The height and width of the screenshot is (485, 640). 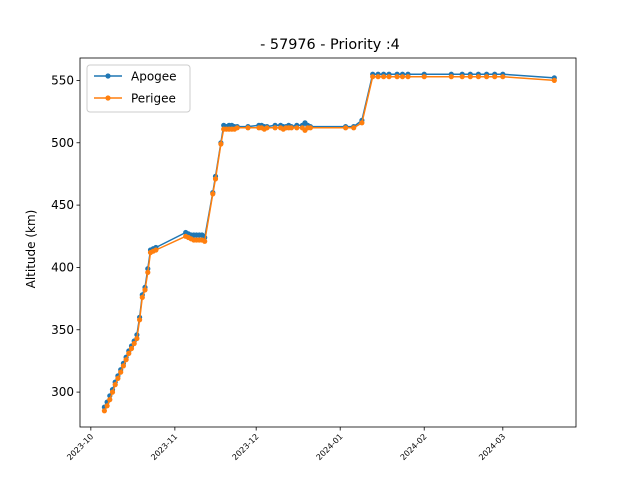 What do you see at coordinates (153, 99) in the screenshot?
I see `legend-perigee-label: Perigee` at bounding box center [153, 99].